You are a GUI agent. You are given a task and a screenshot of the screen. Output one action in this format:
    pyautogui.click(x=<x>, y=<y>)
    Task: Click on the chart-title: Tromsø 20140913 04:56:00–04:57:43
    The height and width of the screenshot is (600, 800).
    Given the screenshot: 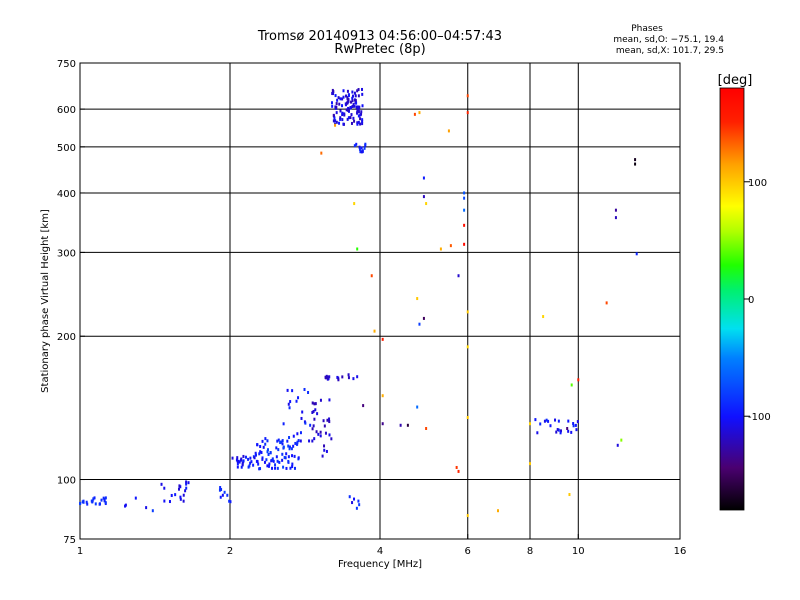 What is the action you would take?
    pyautogui.click(x=379, y=36)
    